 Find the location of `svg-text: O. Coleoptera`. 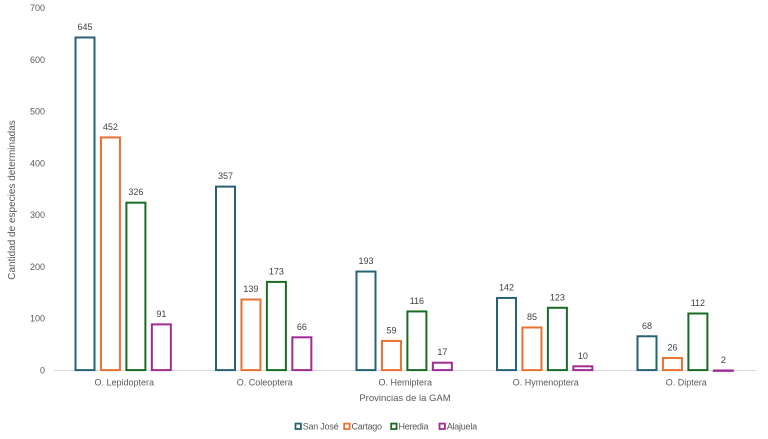

svg-text: O. Coleoptera is located at coordinates (265, 383).